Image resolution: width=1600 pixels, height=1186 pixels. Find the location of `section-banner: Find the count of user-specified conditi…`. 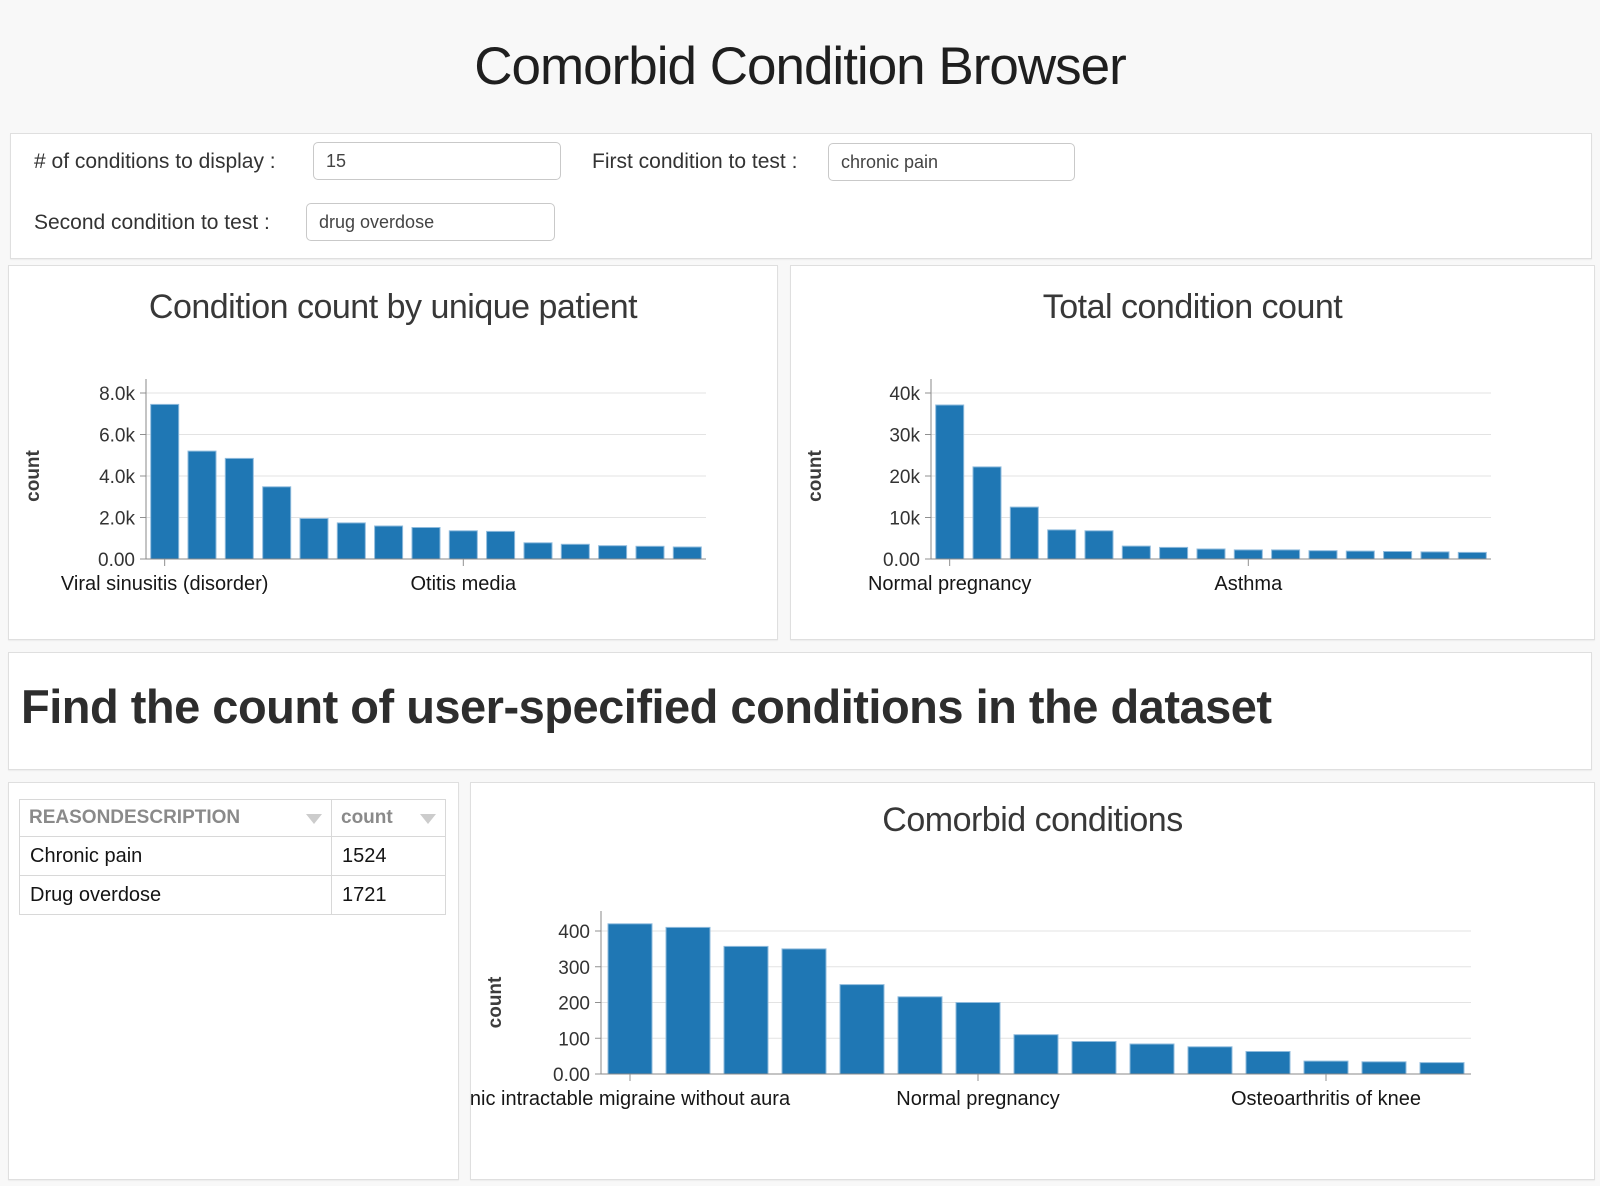

section-banner: Find the count of user-specified conditi… is located at coordinates (800, 711).